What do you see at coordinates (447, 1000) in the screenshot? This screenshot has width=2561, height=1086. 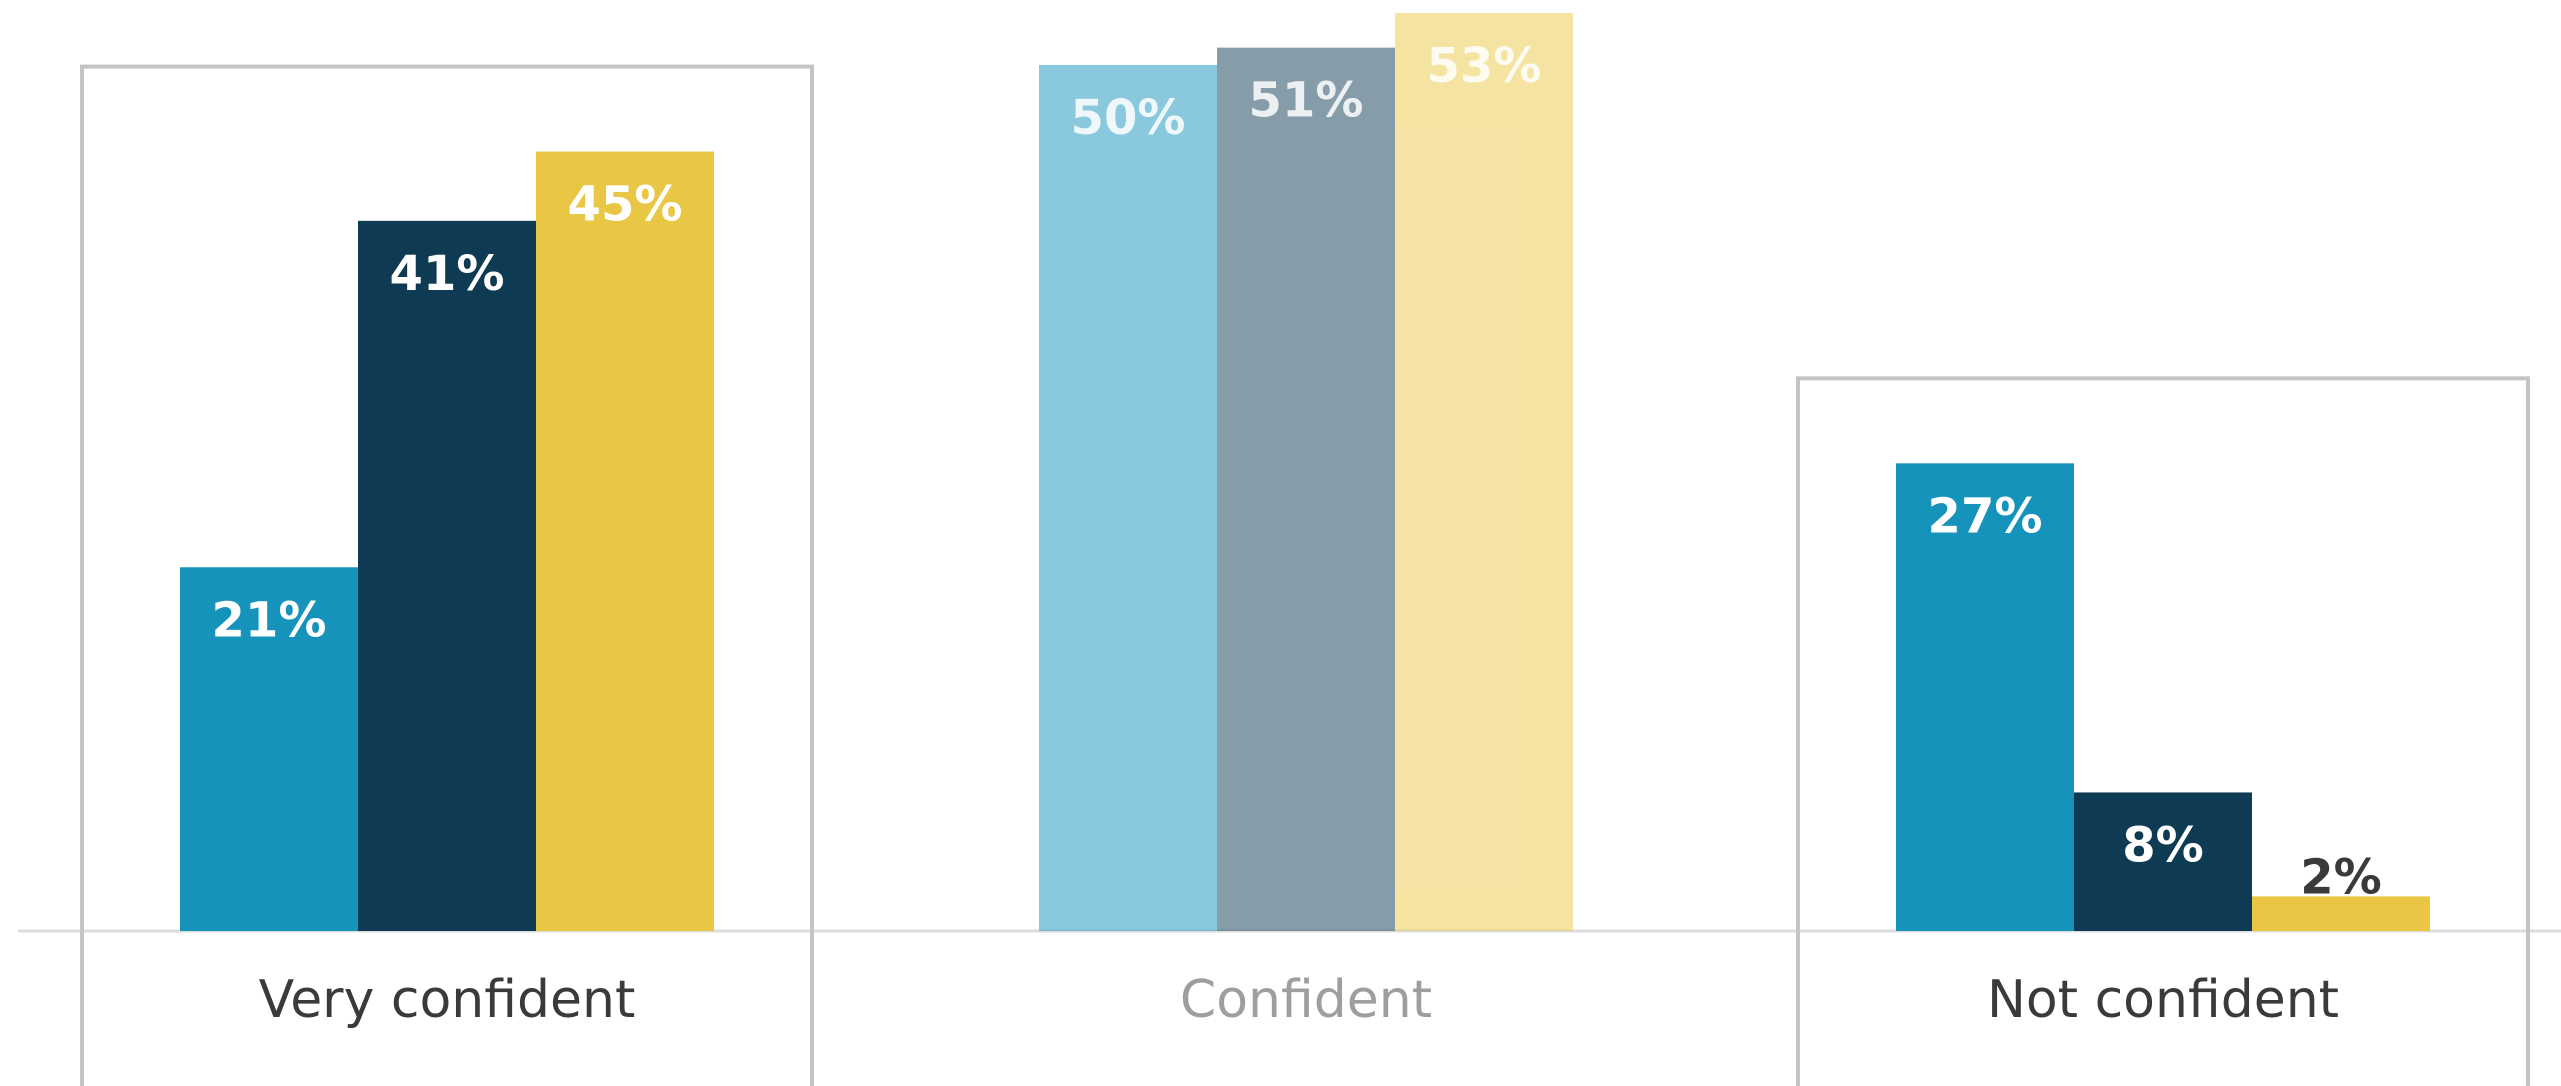 I see `category-label: Very confident` at bounding box center [447, 1000].